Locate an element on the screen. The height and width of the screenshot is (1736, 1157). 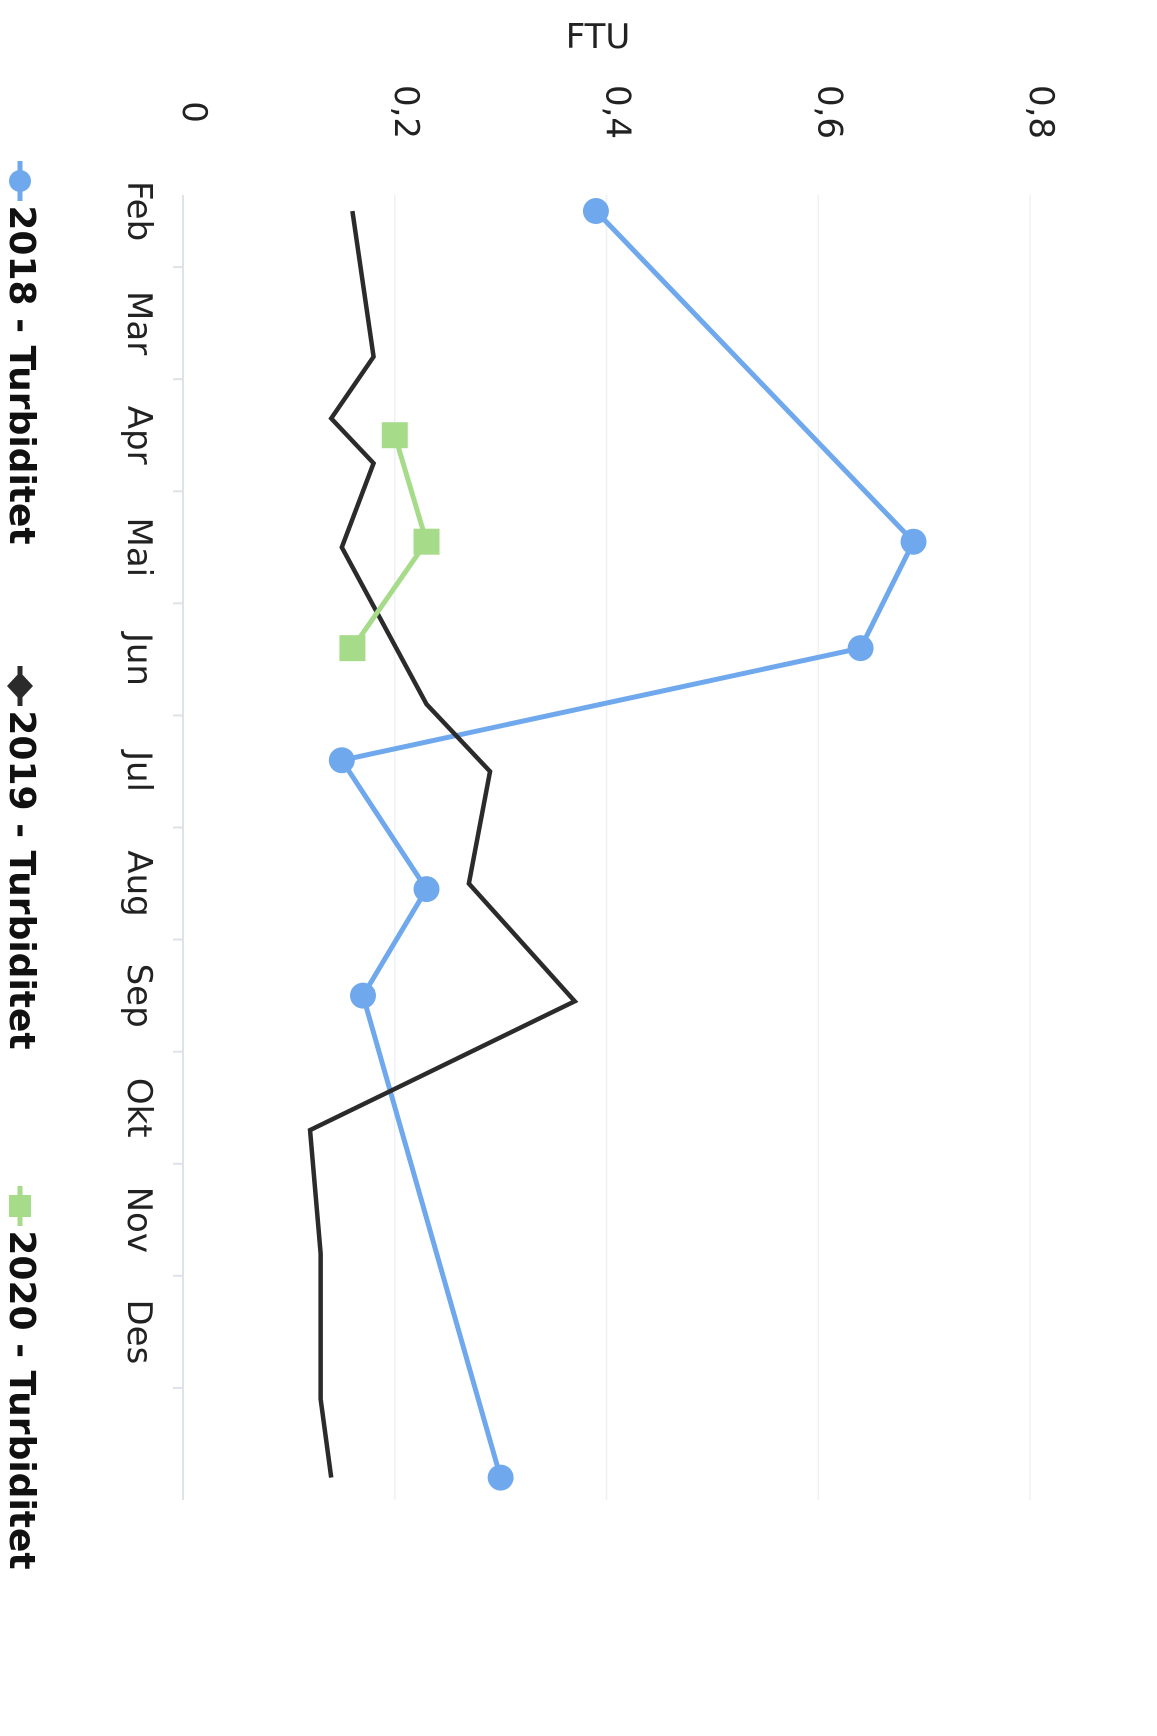
y-tick-label: 0,6 is located at coordinates (829, 112).